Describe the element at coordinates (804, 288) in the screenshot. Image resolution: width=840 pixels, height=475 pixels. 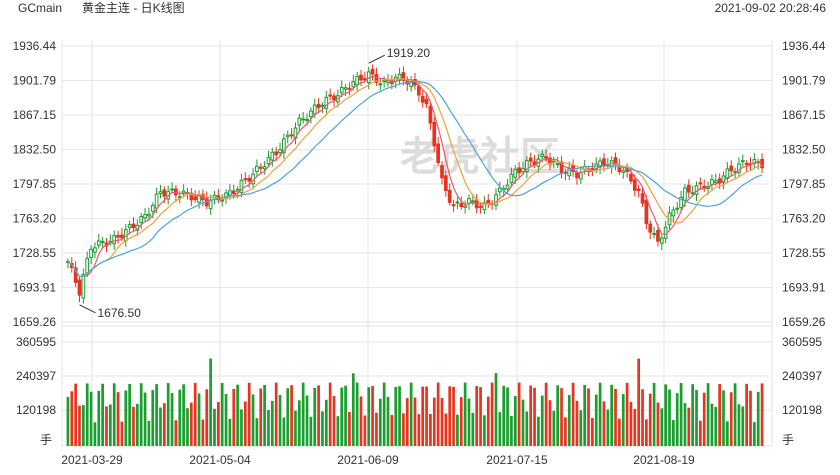
I see `price-tick-right: 1693.91` at that location.